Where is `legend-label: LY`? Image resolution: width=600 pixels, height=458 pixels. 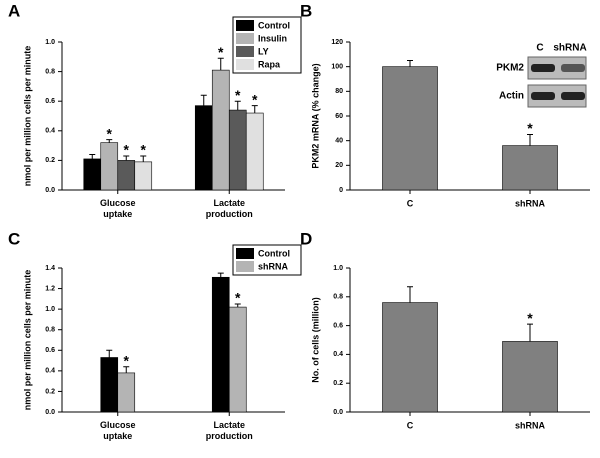
legend-label: LY is located at coordinates (263, 51).